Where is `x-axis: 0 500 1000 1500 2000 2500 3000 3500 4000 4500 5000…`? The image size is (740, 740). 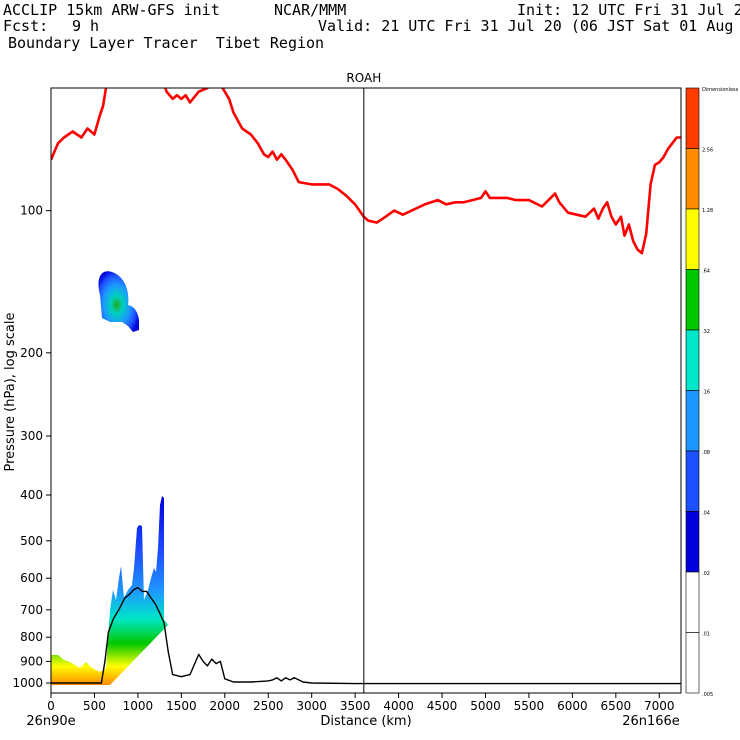 x-axis: 0 500 1000 1500 2000 2500 3000 3500 4000 4500 5000… is located at coordinates (361, 703).